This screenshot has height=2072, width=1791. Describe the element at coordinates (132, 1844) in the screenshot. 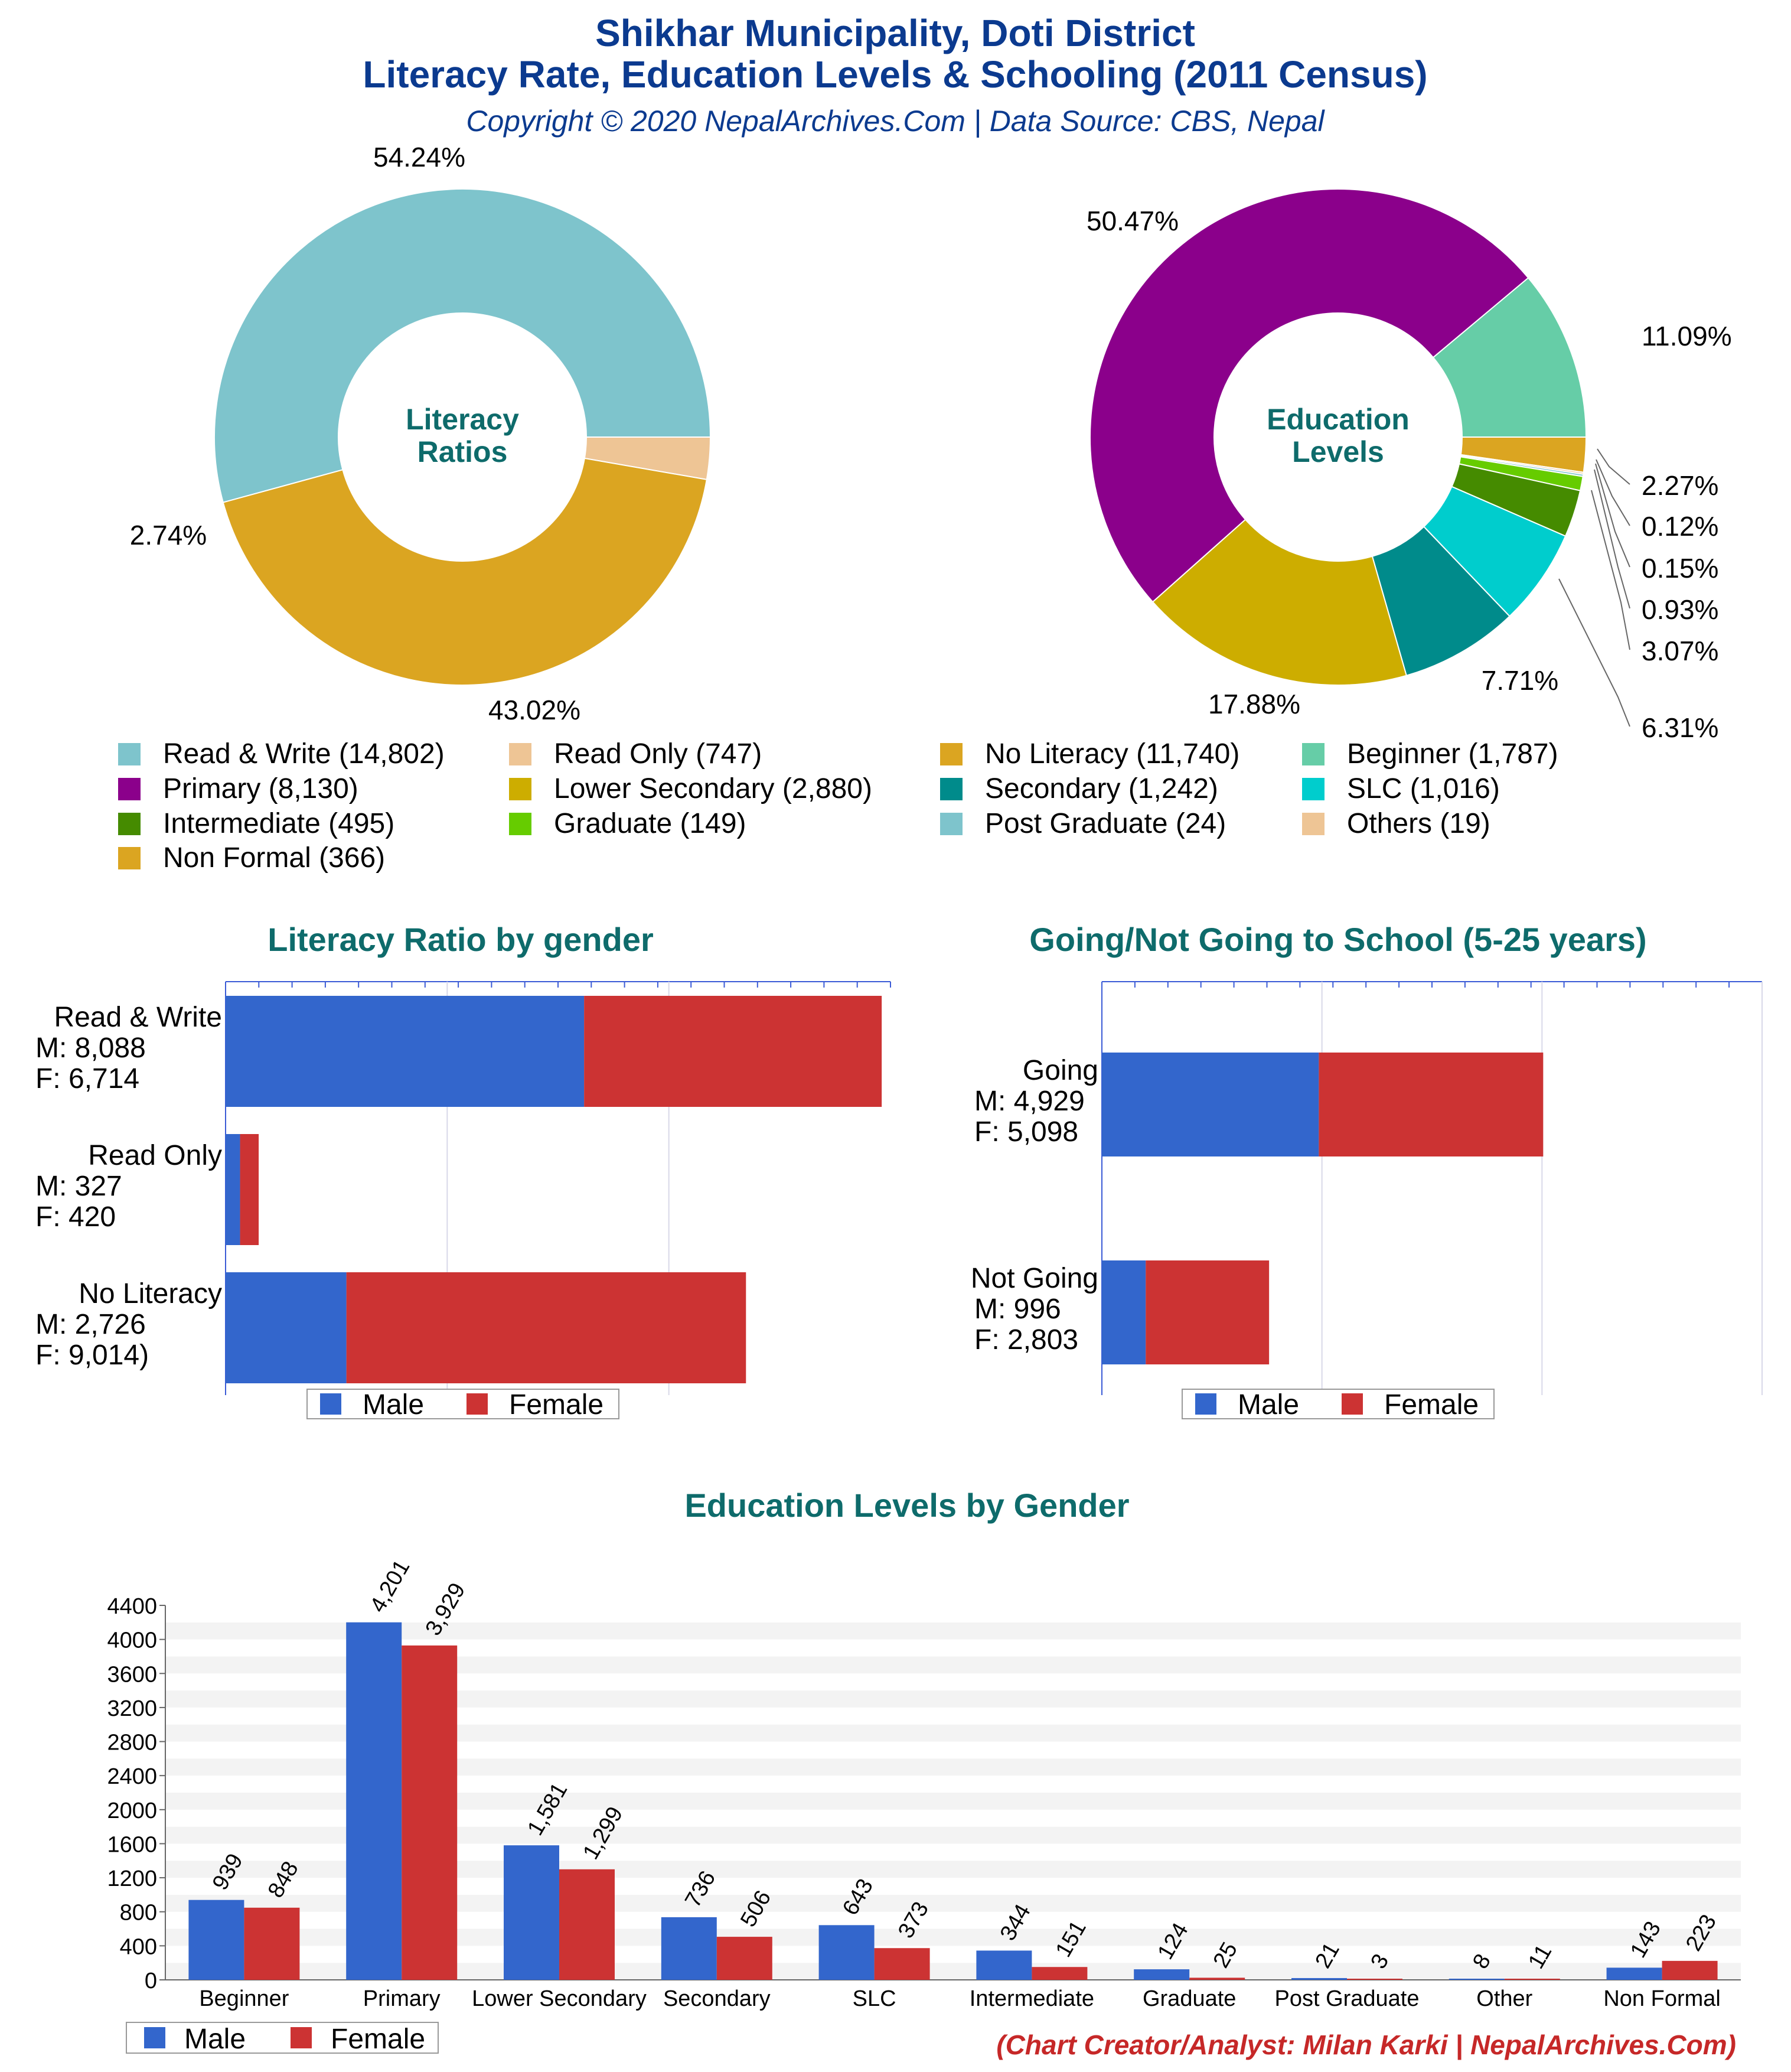

I see `y-tick-label: 1600` at that location.